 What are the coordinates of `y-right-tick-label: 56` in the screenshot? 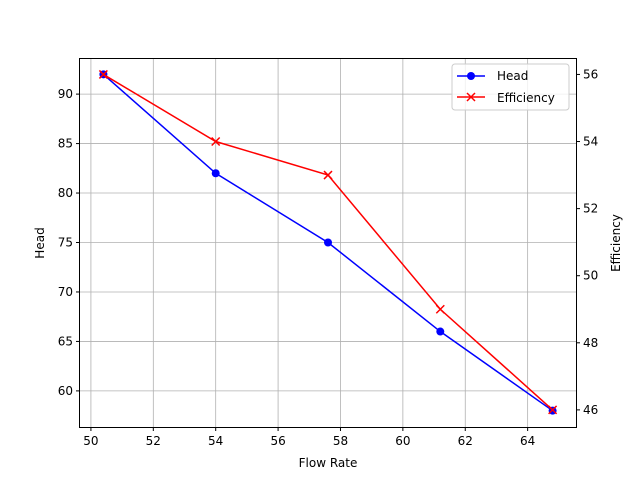 It's located at (590, 74).